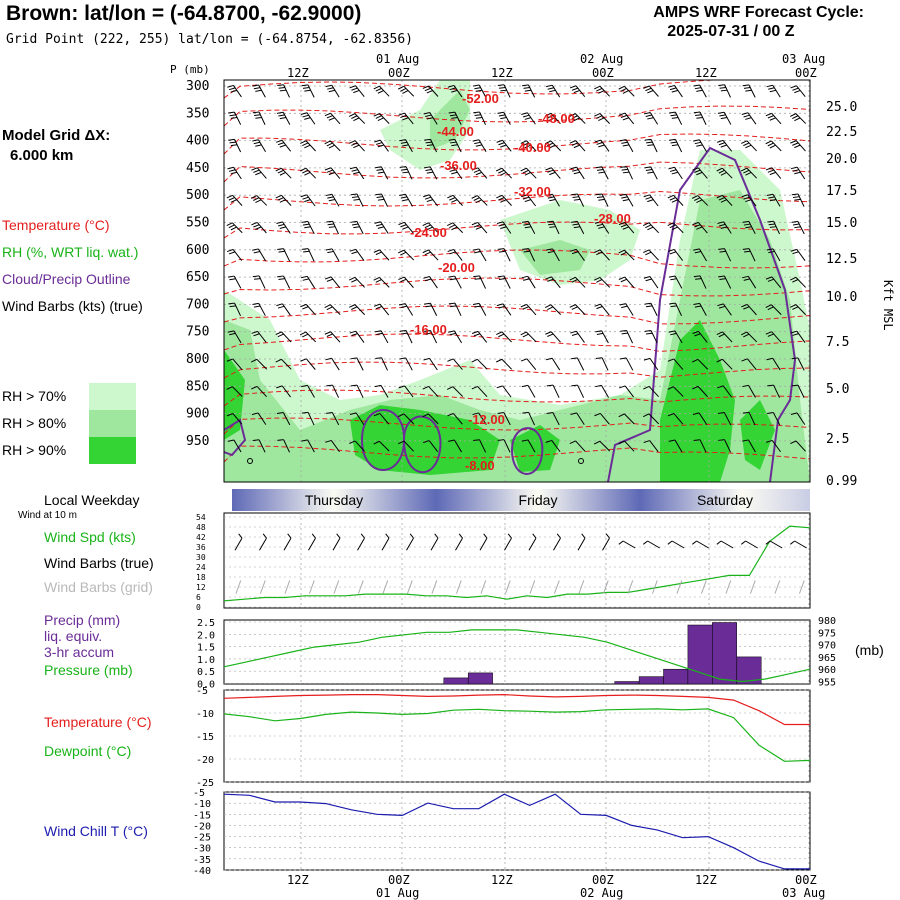 This screenshot has width=900, height=900. What do you see at coordinates (56, 225) in the screenshot?
I see `legend-temperature: Temperature (°C)` at bounding box center [56, 225].